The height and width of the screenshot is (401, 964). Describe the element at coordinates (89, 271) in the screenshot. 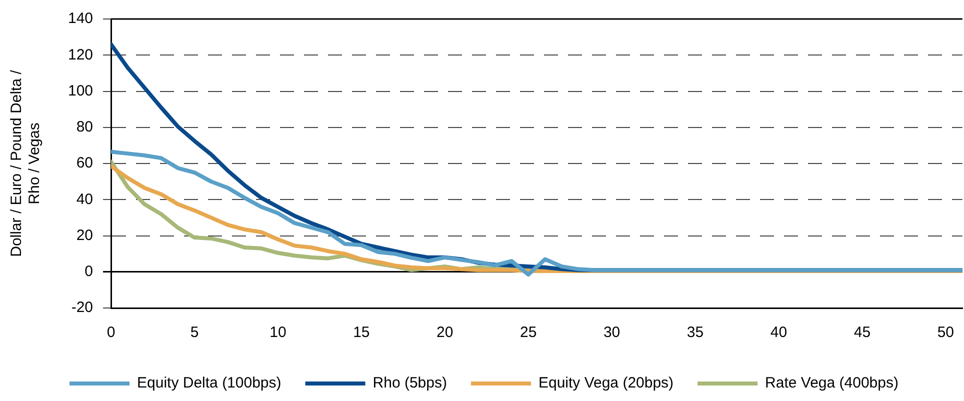

I see `y-tick-label: 0` at that location.